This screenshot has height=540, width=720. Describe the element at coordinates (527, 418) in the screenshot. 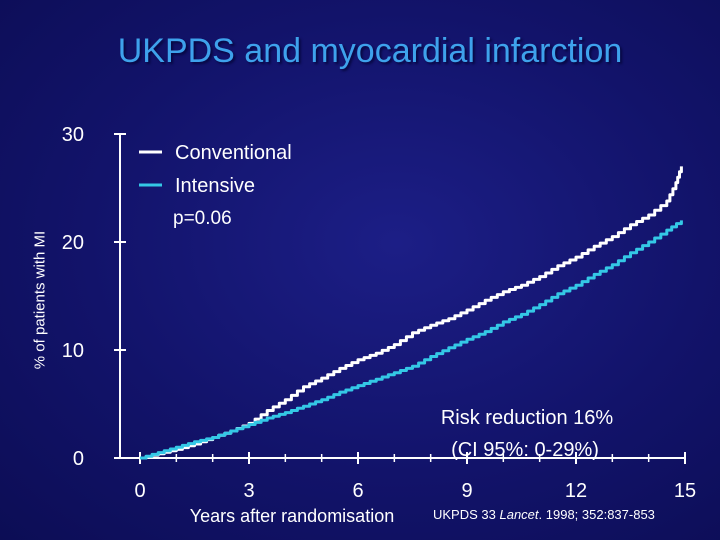

I see `risk-reduction-annotation: Risk reduction 16%` at that location.